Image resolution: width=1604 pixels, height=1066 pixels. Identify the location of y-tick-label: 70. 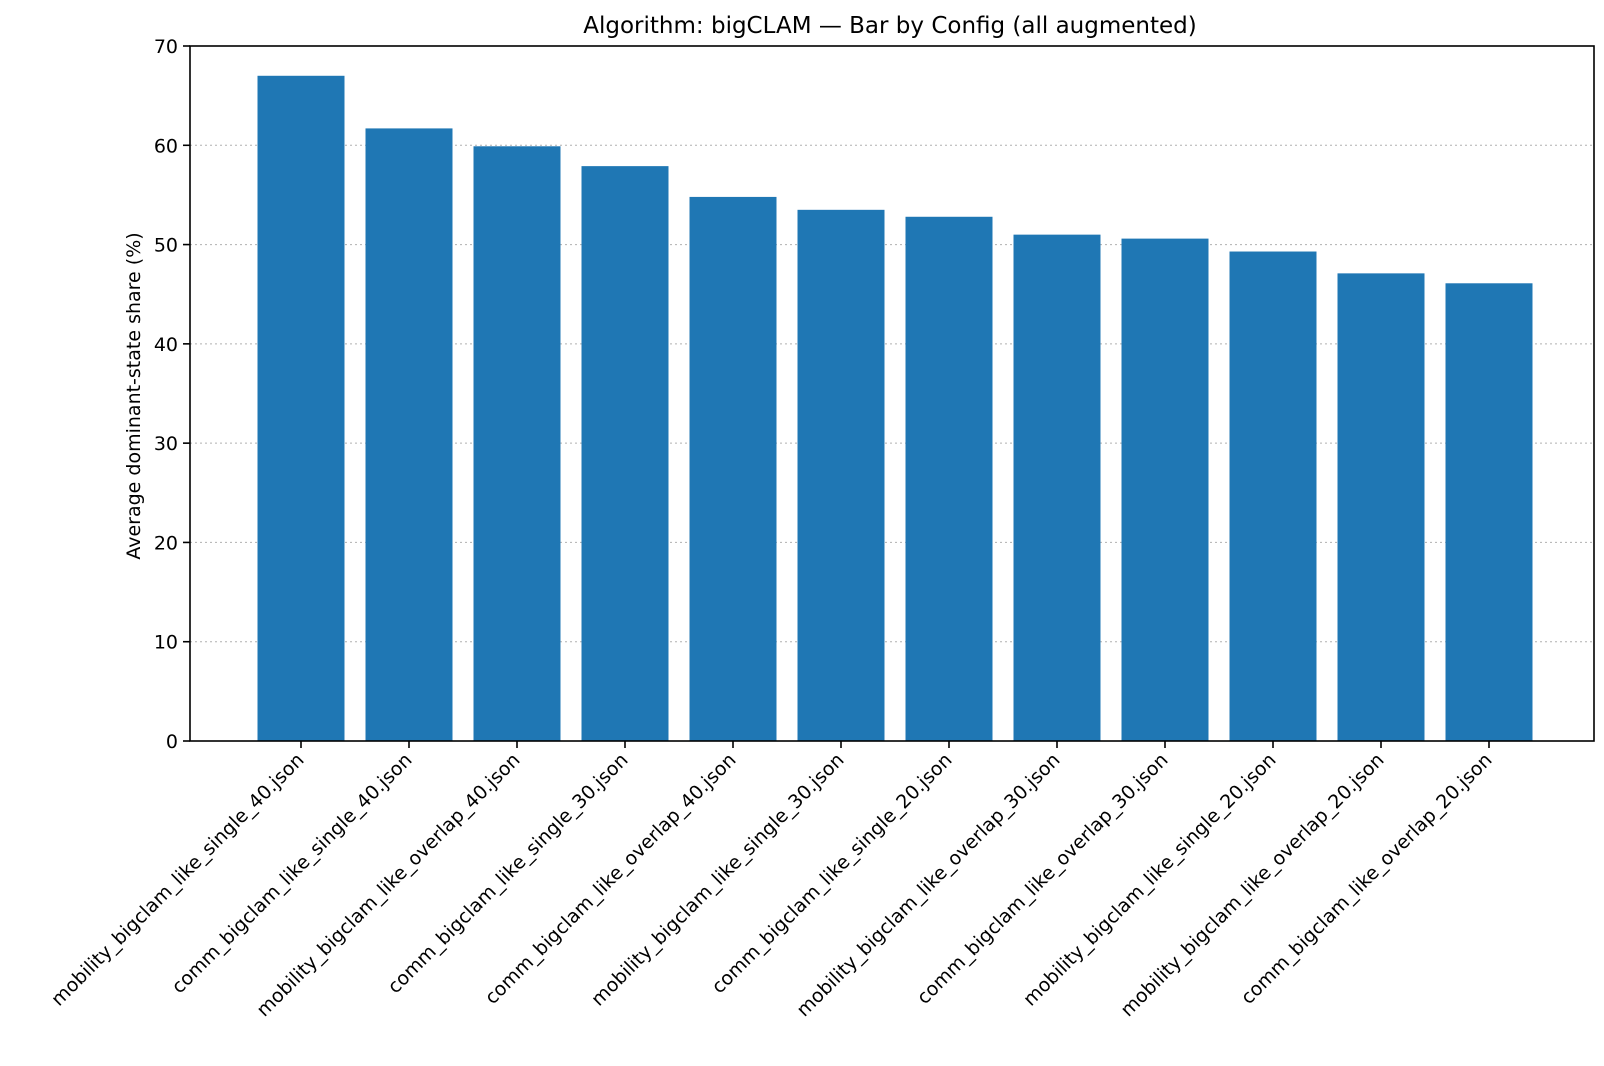
(166, 47).